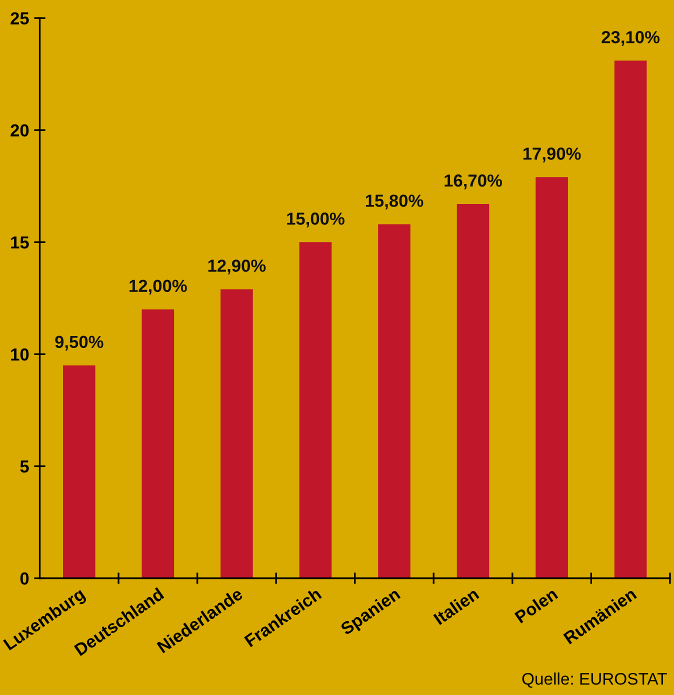 The image size is (674, 695). What do you see at coordinates (552, 155) in the screenshot?
I see `data-label: 17,90%` at bounding box center [552, 155].